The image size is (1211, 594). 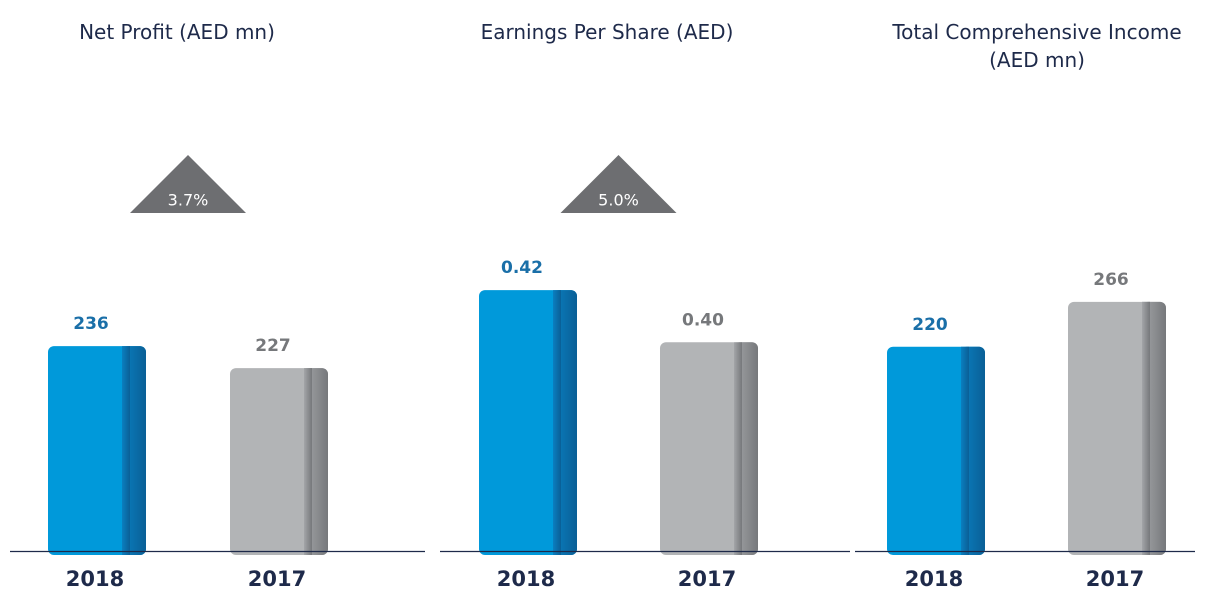 What do you see at coordinates (703, 320) in the screenshot?
I see `value-label: 0.40` at bounding box center [703, 320].